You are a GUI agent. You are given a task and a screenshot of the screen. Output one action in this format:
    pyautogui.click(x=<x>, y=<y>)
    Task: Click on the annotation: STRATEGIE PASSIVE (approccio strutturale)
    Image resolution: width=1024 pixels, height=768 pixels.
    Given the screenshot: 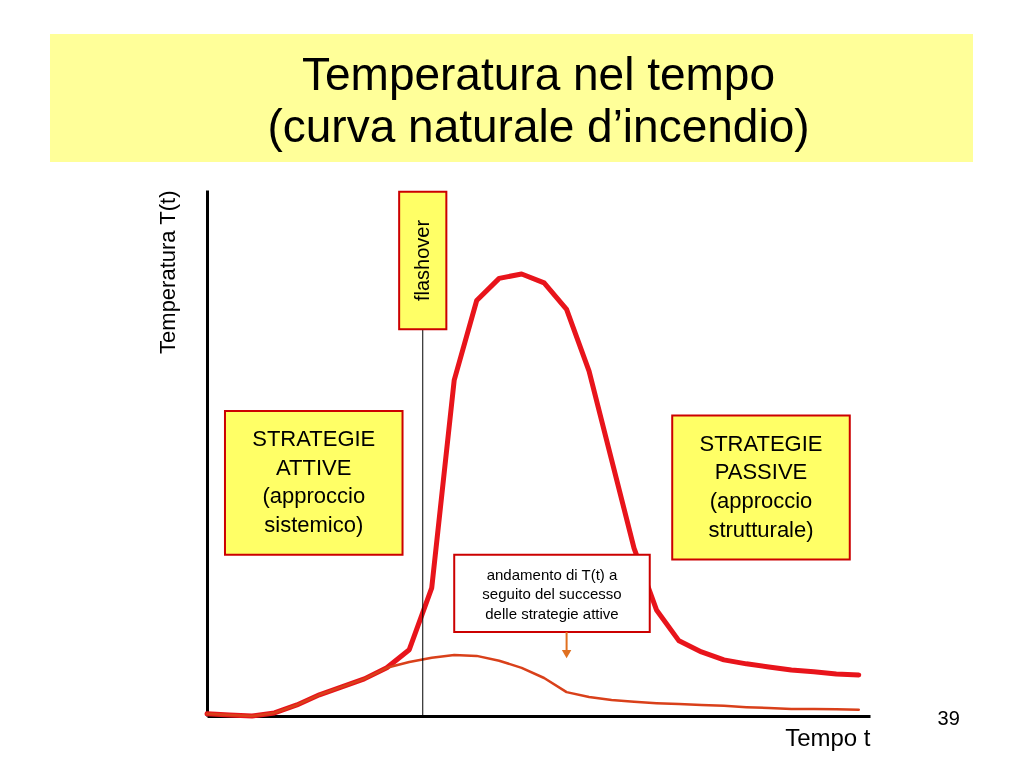 What is the action you would take?
    pyautogui.click(x=761, y=486)
    